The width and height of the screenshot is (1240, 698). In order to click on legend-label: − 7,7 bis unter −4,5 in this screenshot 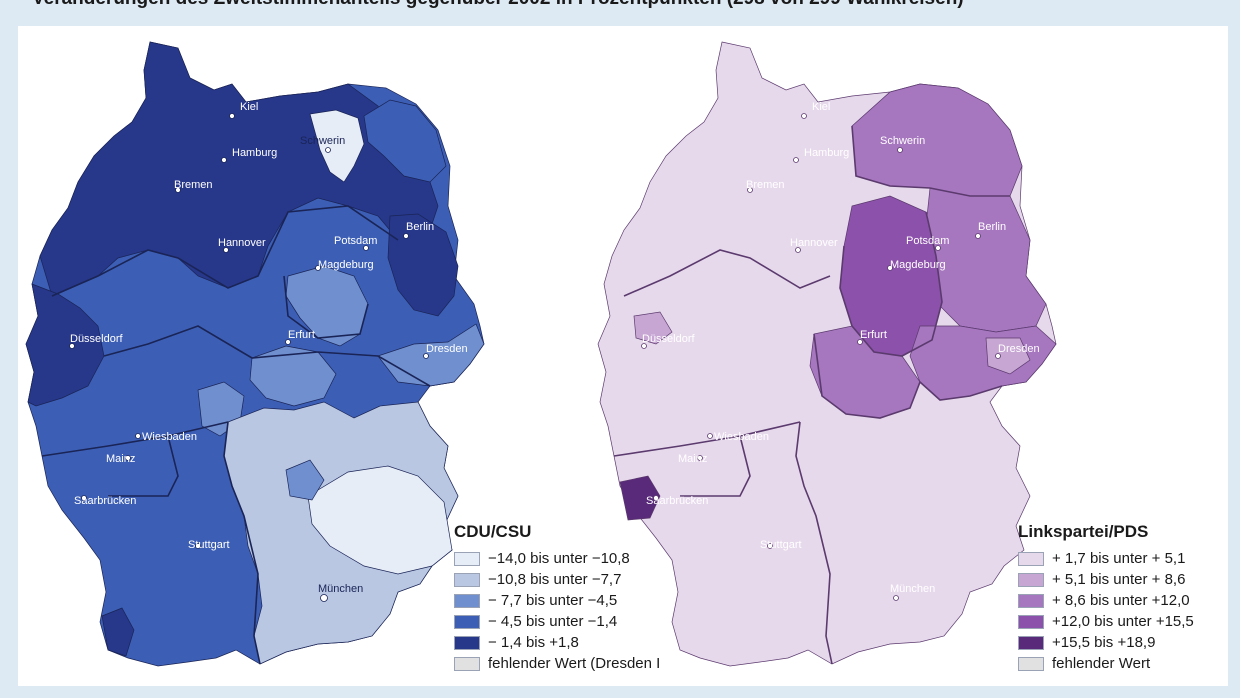, I will do `click(553, 600)`.